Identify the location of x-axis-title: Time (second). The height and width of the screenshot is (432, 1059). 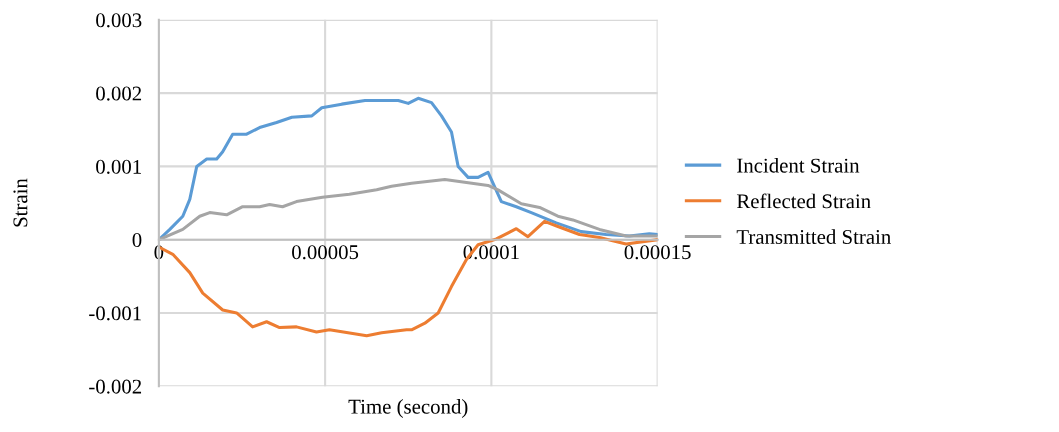
(408, 408).